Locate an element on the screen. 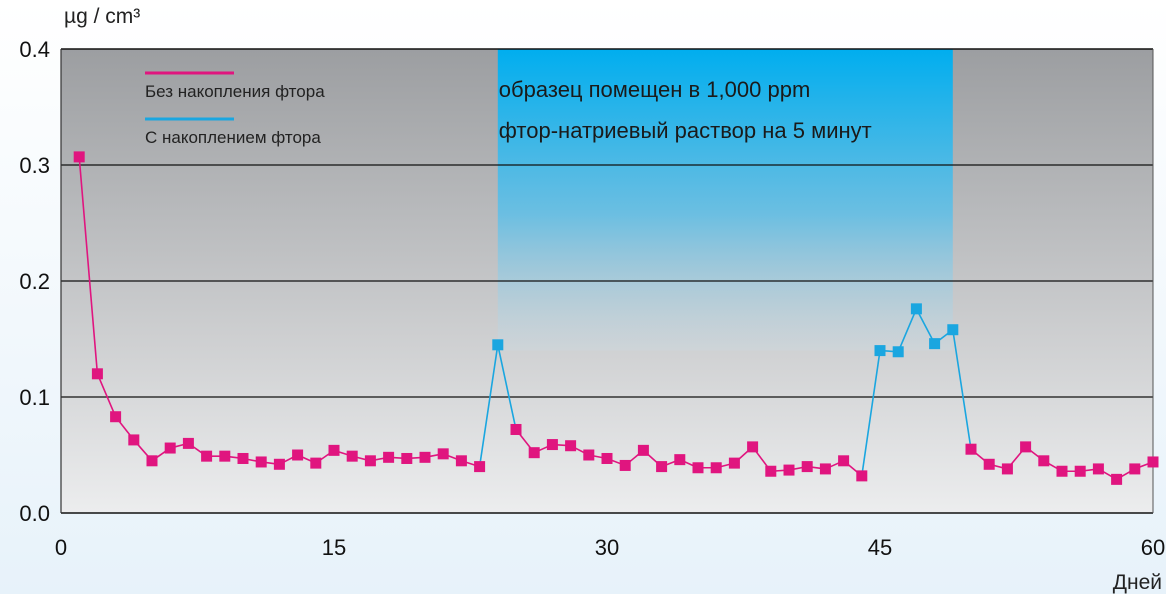  legend-label-with-fluoride: С накоплением фтора is located at coordinates (233, 137).